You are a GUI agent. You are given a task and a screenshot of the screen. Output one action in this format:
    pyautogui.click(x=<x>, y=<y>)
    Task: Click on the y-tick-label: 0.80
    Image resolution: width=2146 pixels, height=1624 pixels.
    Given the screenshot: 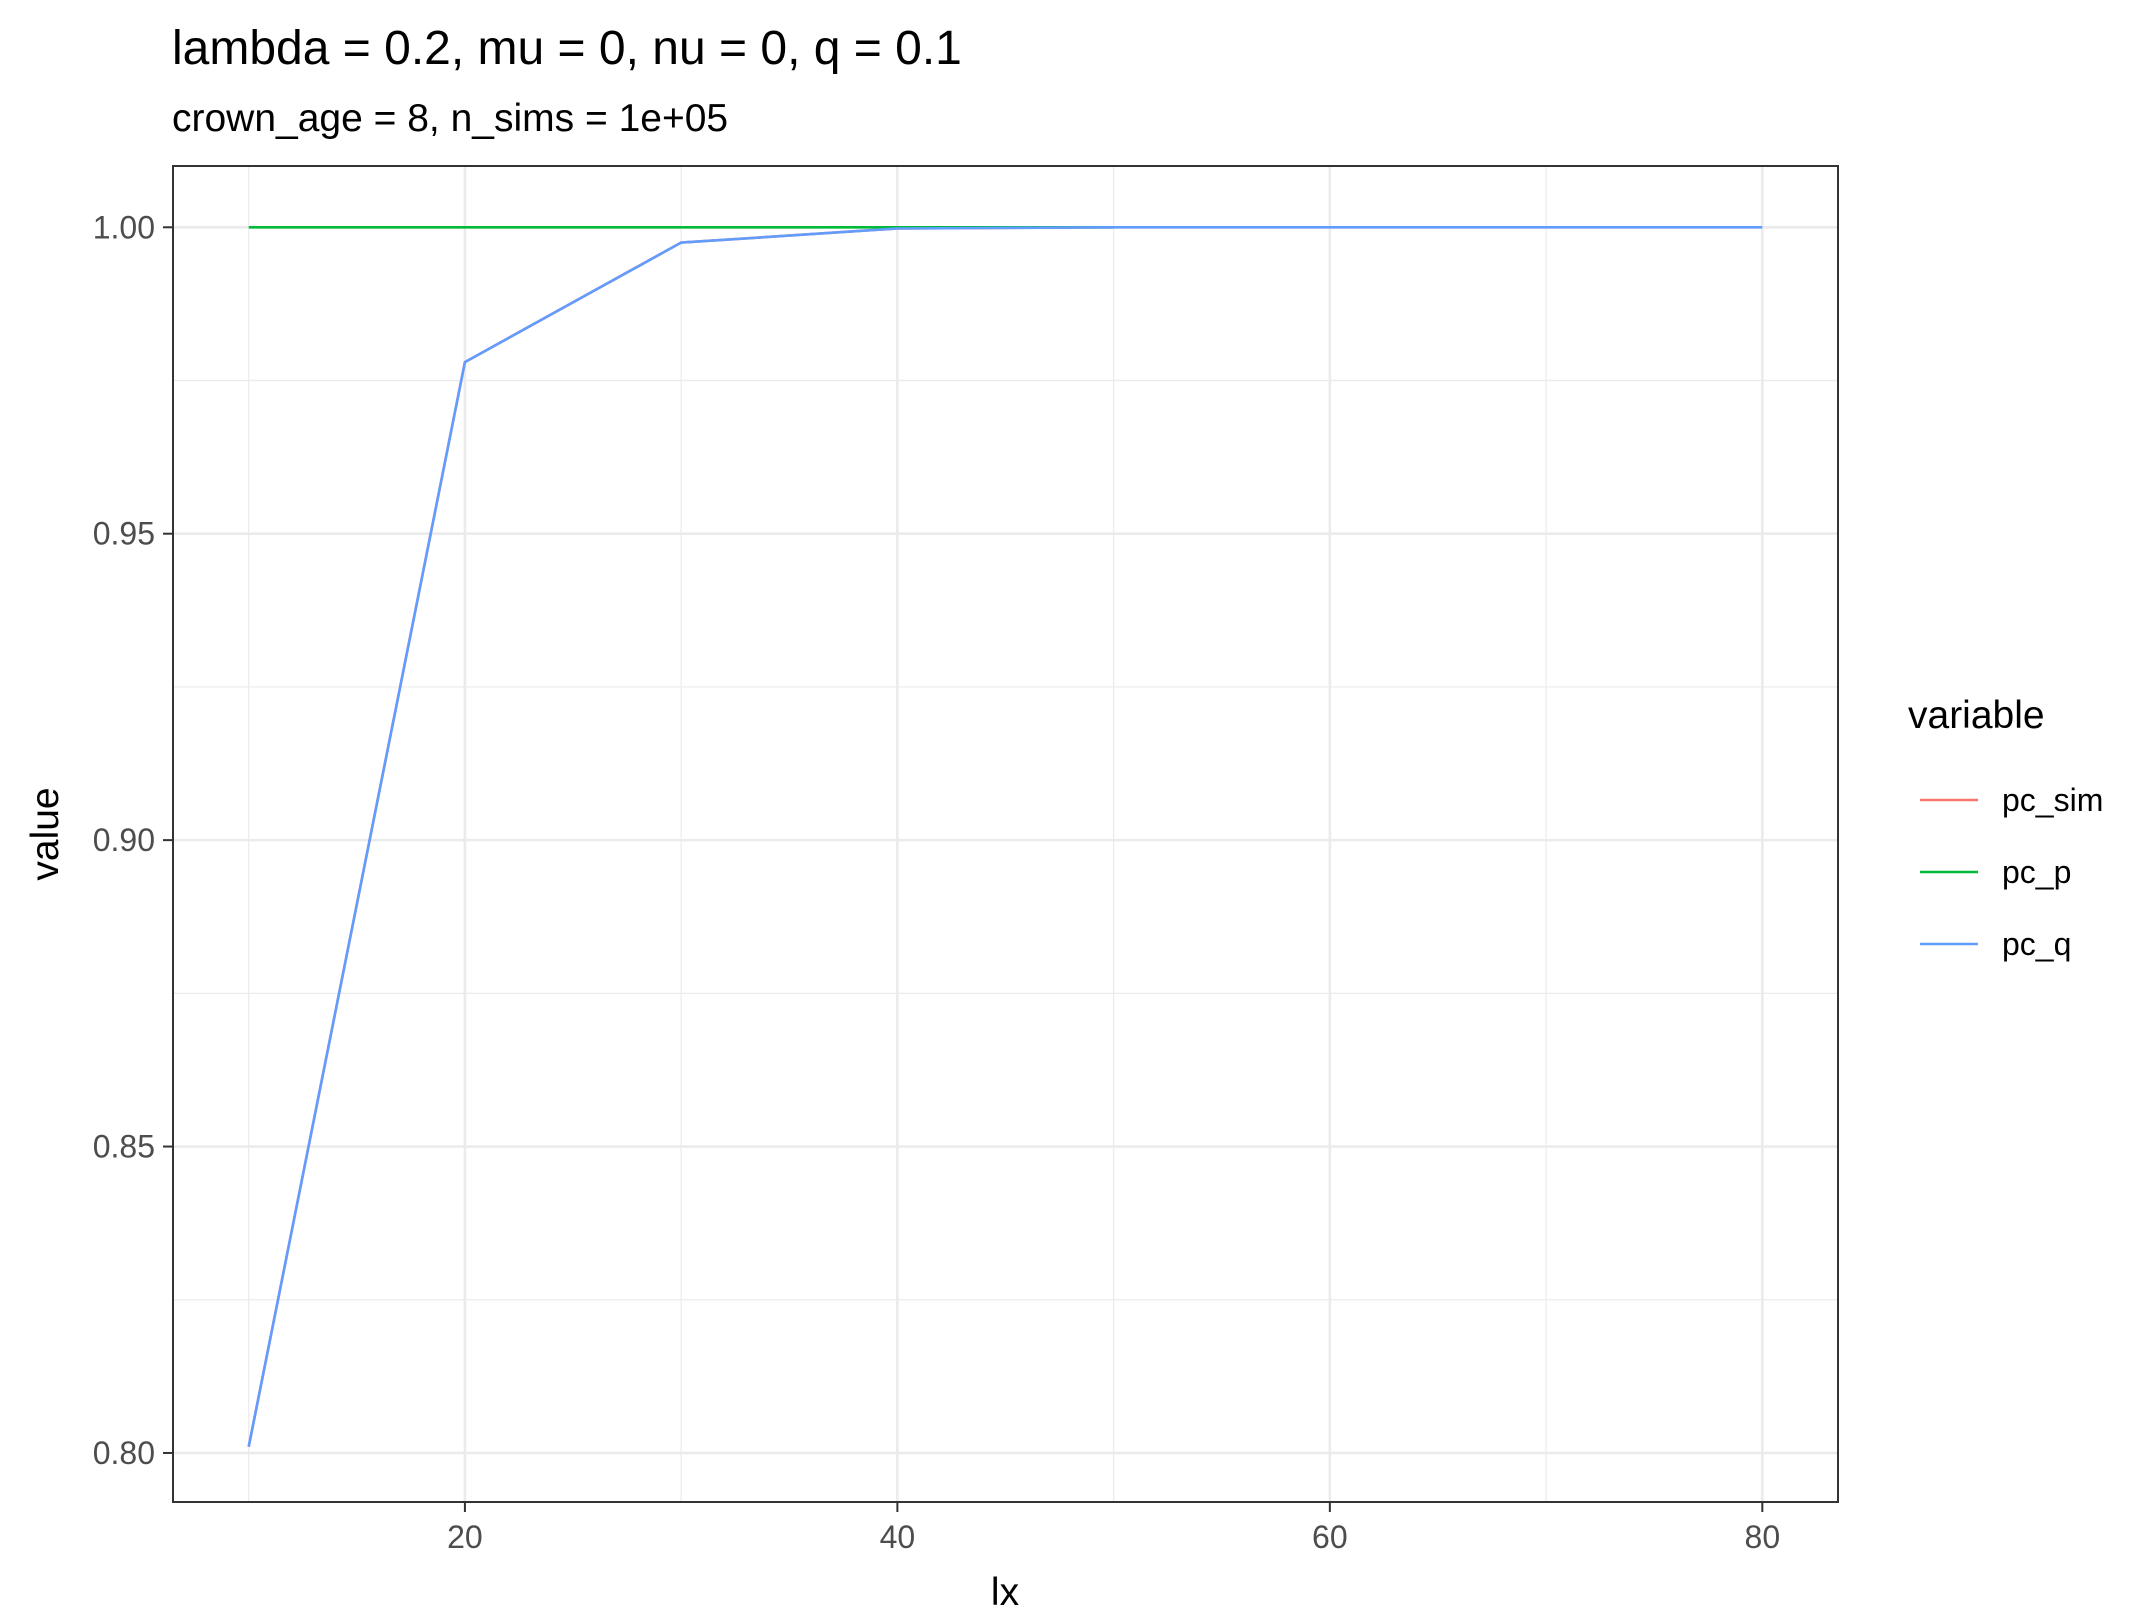 What is the action you would take?
    pyautogui.click(x=124, y=1453)
    